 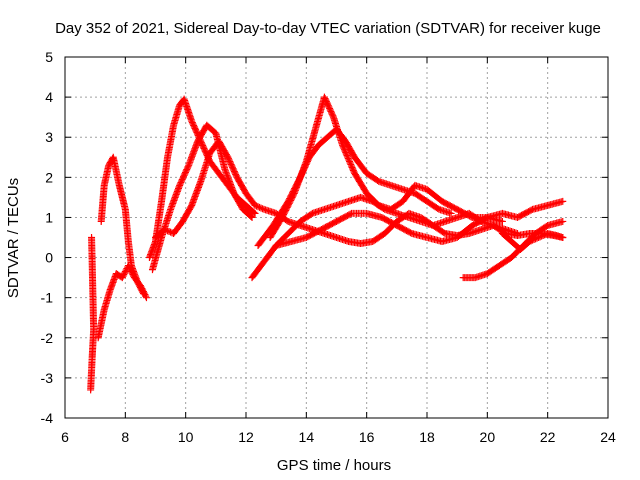 What do you see at coordinates (47, 378) in the screenshot?
I see `y-tick-label: -3` at bounding box center [47, 378].